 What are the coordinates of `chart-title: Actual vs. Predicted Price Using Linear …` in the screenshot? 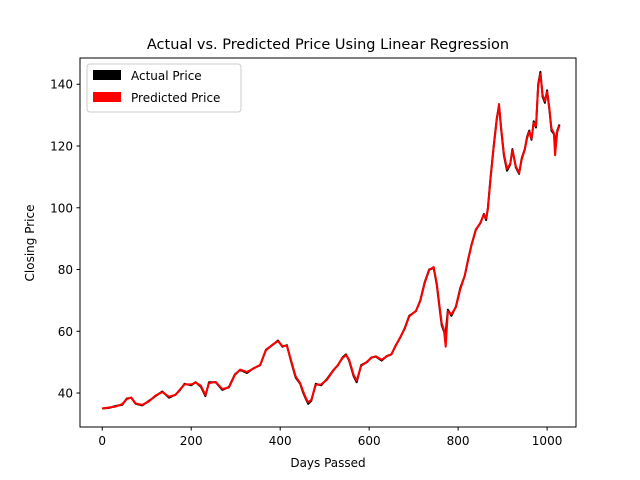 It's located at (328, 45).